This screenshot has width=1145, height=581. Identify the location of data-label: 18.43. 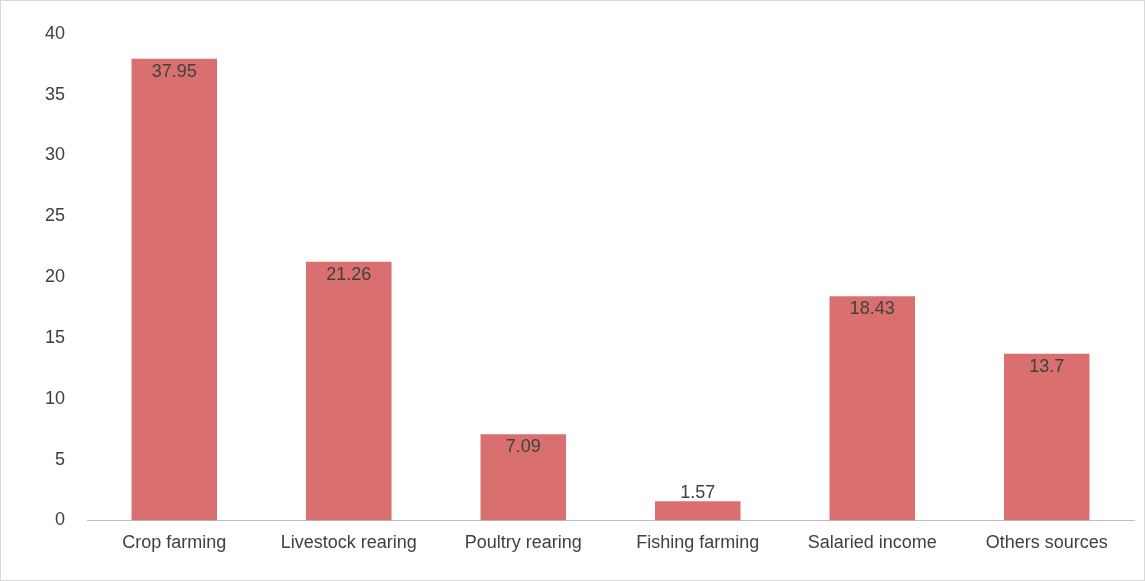
(872, 308).